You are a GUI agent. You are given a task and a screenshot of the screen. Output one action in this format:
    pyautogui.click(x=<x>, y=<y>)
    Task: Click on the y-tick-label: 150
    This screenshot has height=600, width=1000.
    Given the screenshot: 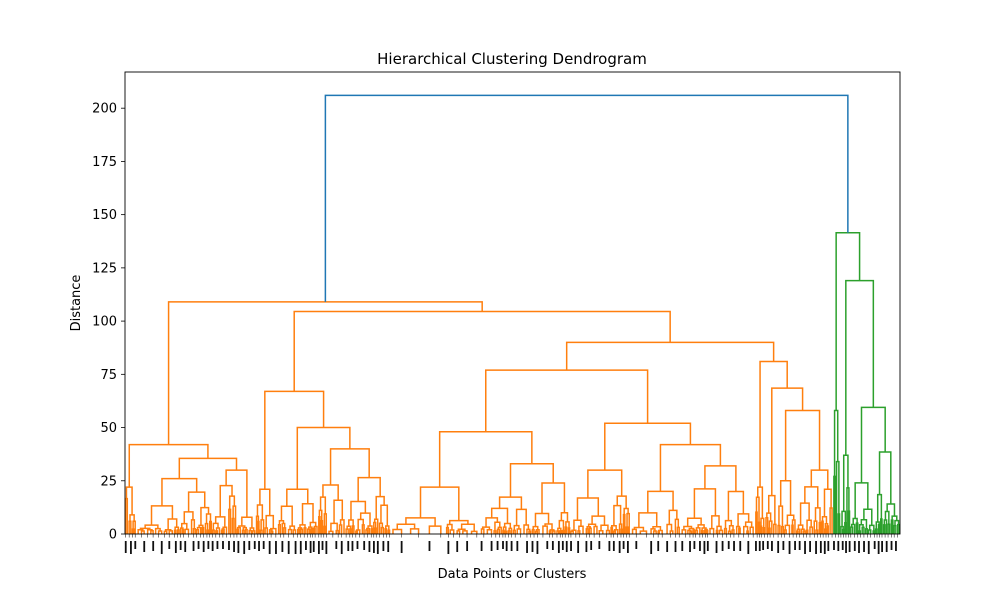 What is the action you would take?
    pyautogui.click(x=104, y=215)
    